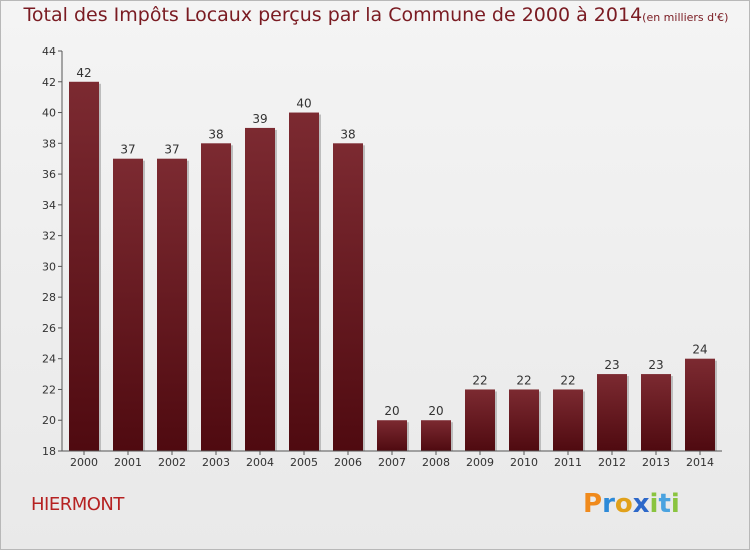  What do you see at coordinates (49, 420) in the screenshot?
I see `y-tick-label: 20` at bounding box center [49, 420].